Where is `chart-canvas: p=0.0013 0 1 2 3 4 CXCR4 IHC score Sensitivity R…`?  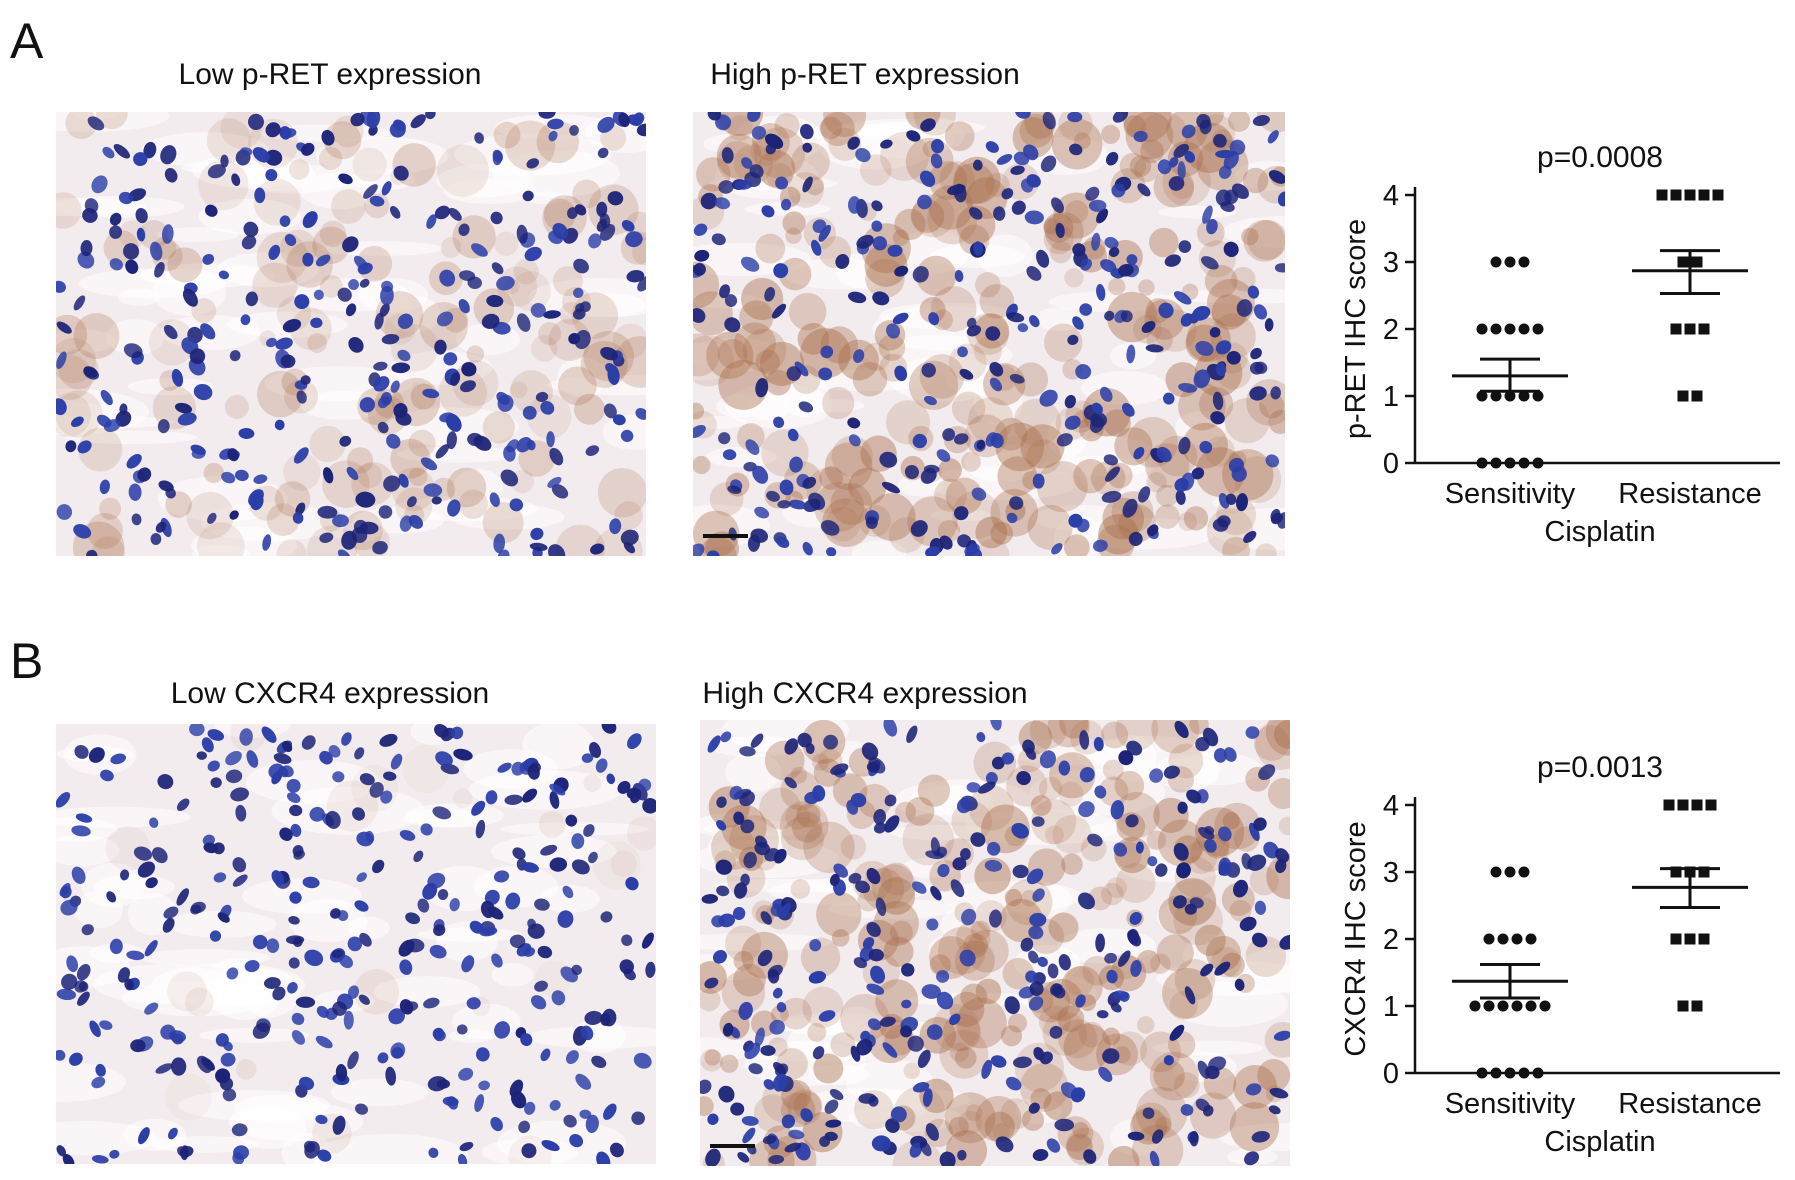 chart-canvas: p=0.0013 0 1 2 3 4 CXCR4 IHC score Sensitivity R… is located at coordinates (1560, 954).